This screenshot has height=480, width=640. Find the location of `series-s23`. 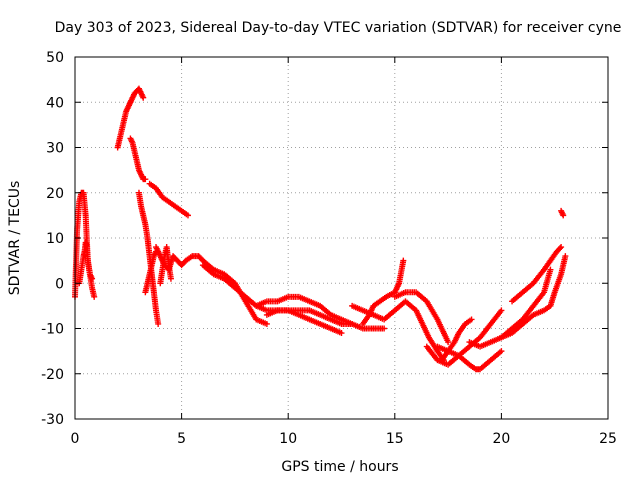

series-s23 is located at coordinates (562, 213).